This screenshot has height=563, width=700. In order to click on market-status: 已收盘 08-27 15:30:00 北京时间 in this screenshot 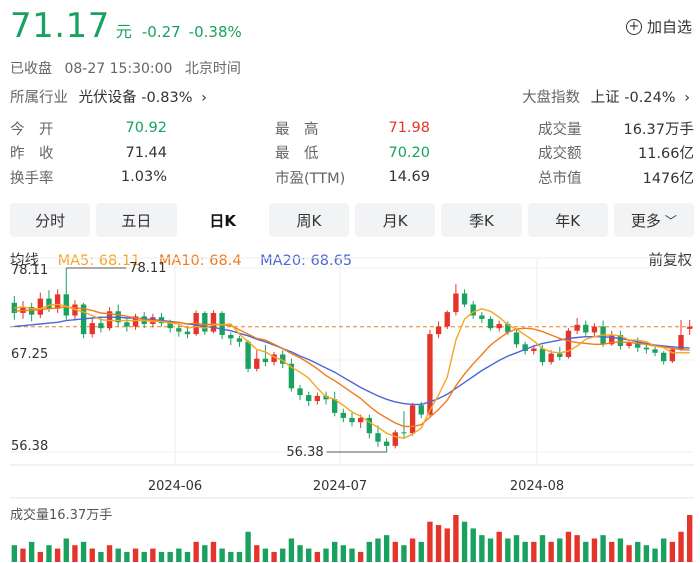, I will do `click(129, 68)`.